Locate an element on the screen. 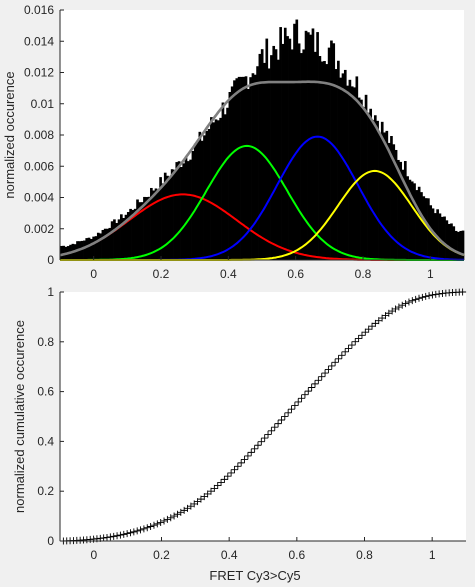 Image resolution: width=475 pixels, height=587 pixels. y-tick-label: 0.002 is located at coordinates (39, 229).